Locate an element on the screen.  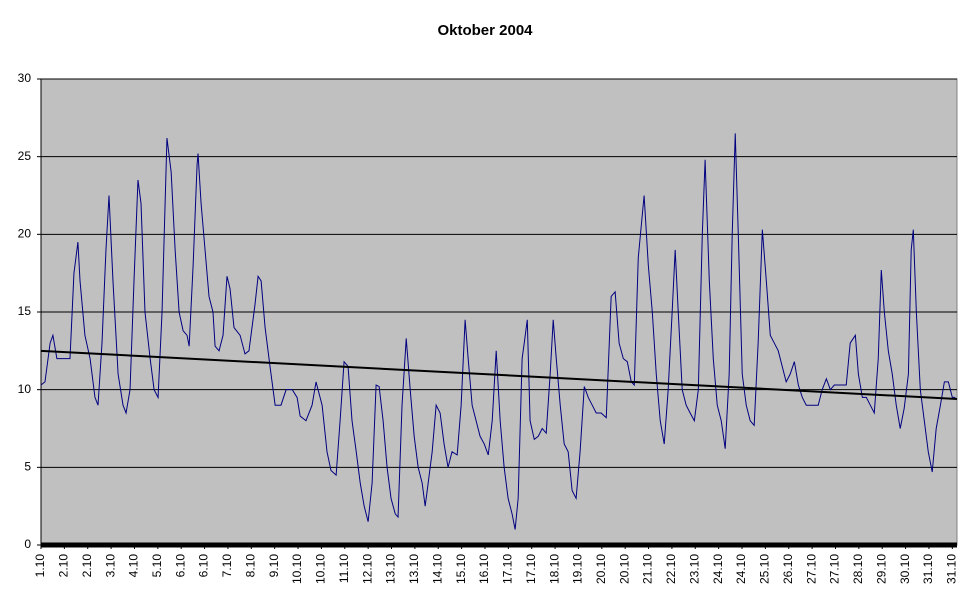
y-tick-label: 10 is located at coordinates (25, 389).